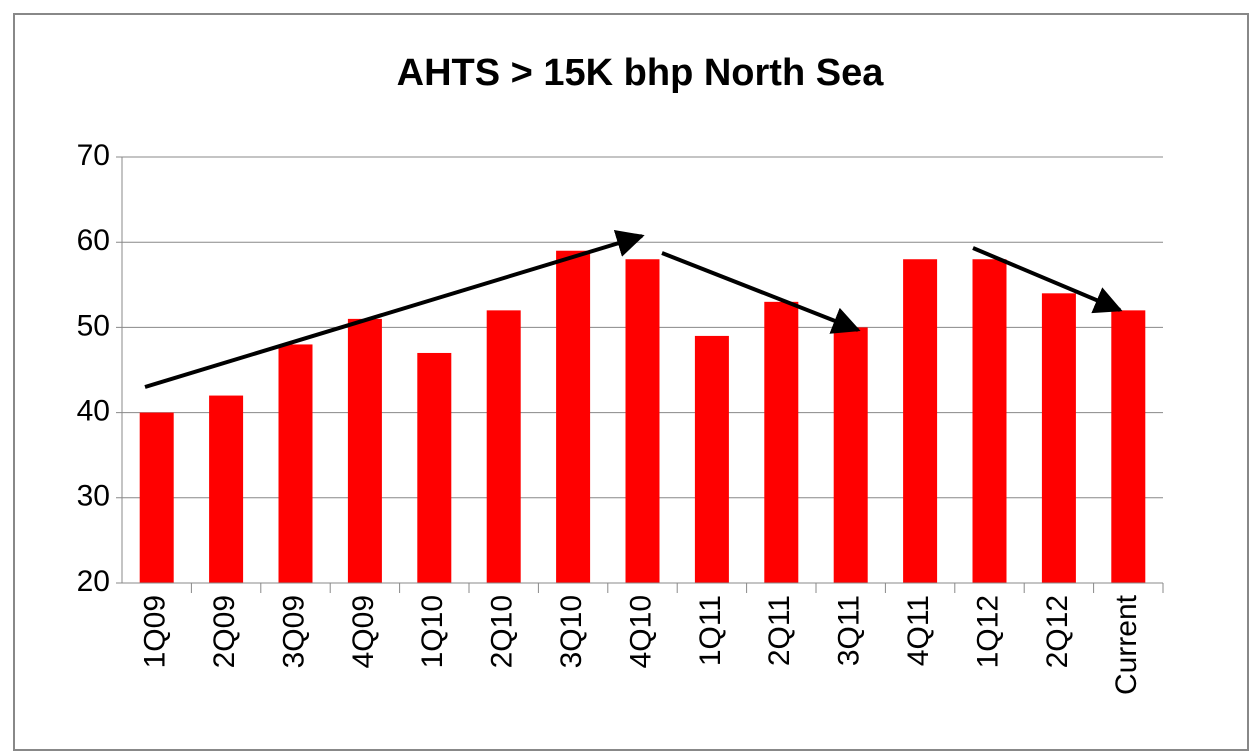 The image size is (1252, 753). I want to click on x-tick-label: 3Q11, so click(849, 630).